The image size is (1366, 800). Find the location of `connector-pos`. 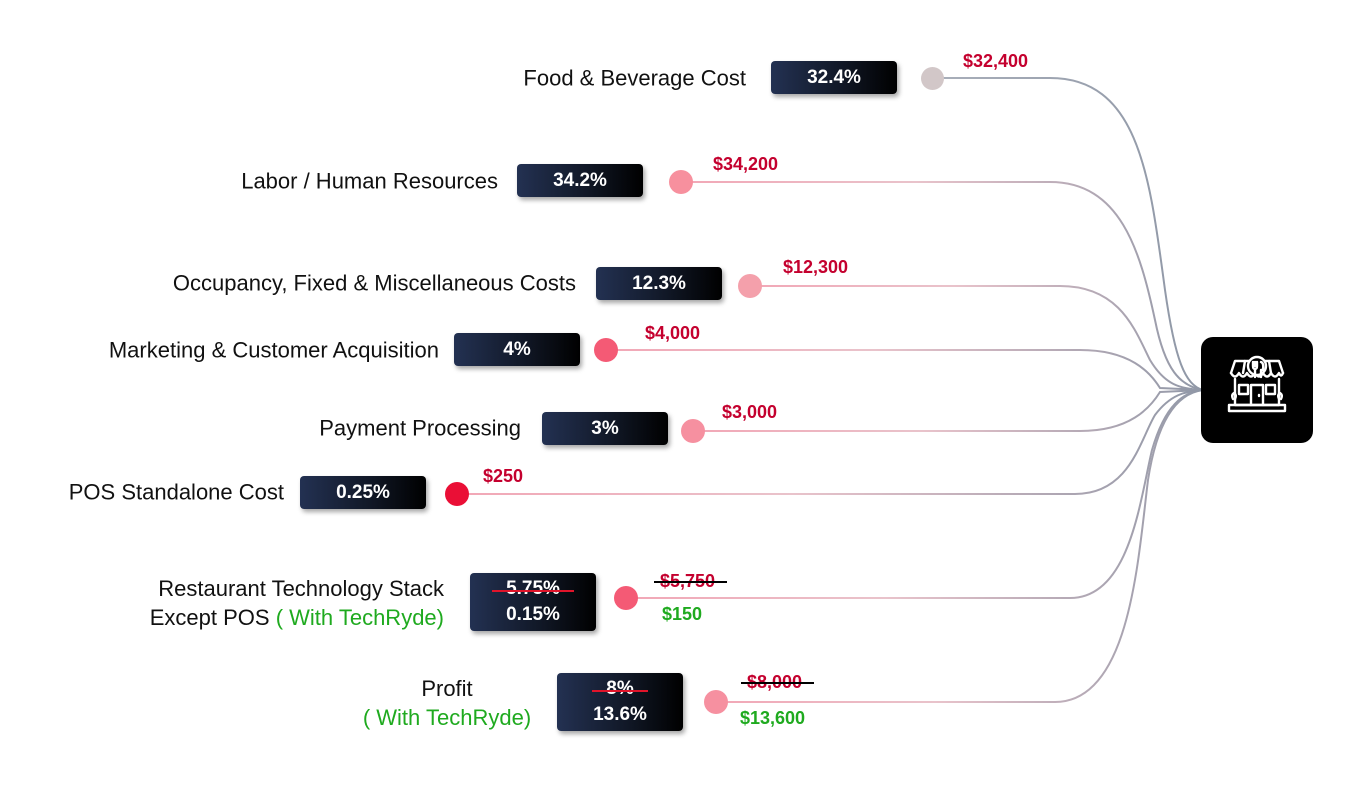

connector-pos is located at coordinates (830, 442).